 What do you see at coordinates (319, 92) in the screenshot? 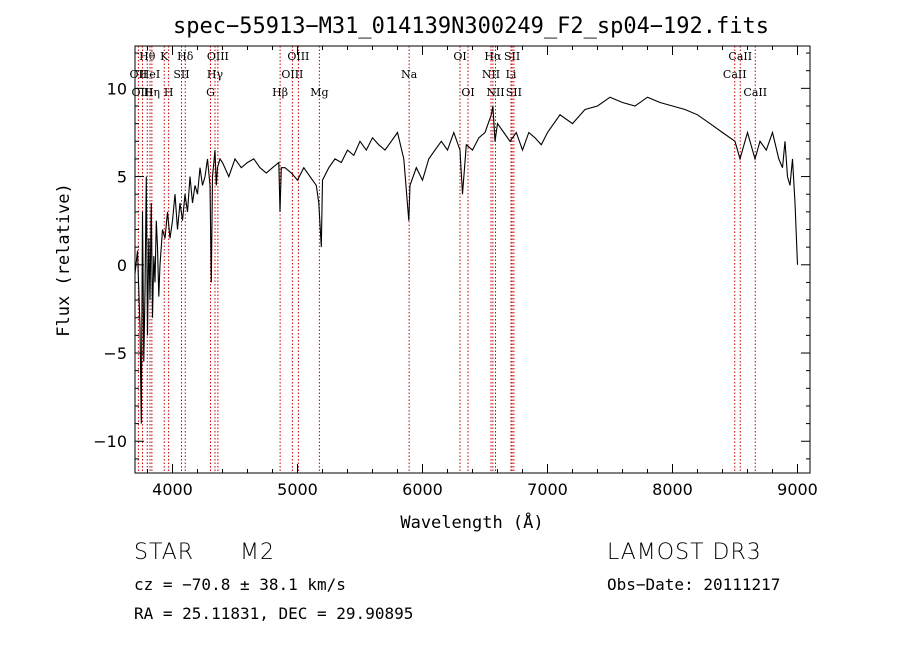
I see `marker-label-15: Mg` at bounding box center [319, 92].